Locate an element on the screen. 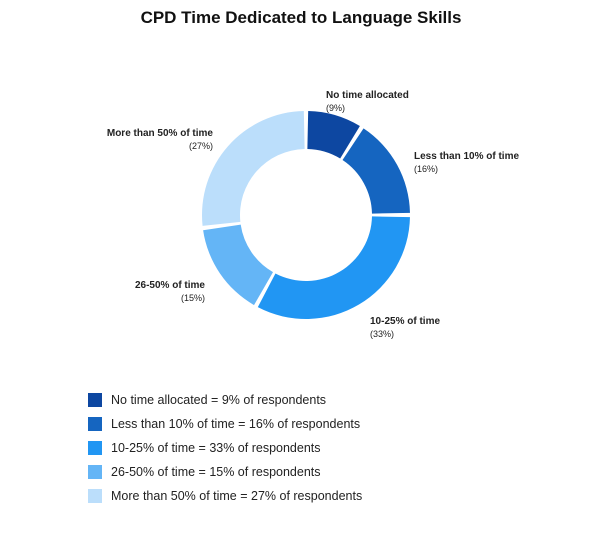  slice-10-25-of-time is located at coordinates (333, 267).